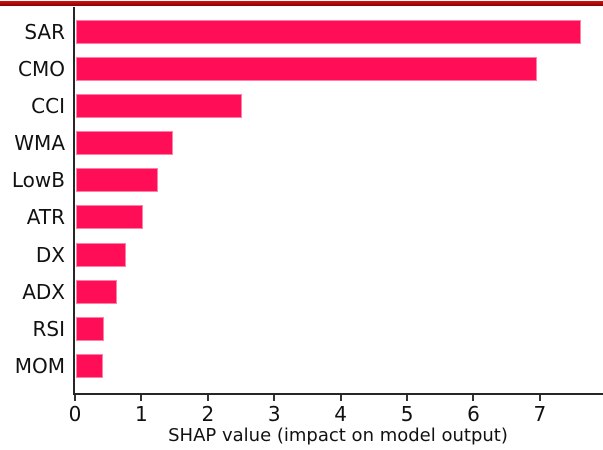  Describe the element at coordinates (101, 254) in the screenshot. I see `shap-bar-dx` at that location.